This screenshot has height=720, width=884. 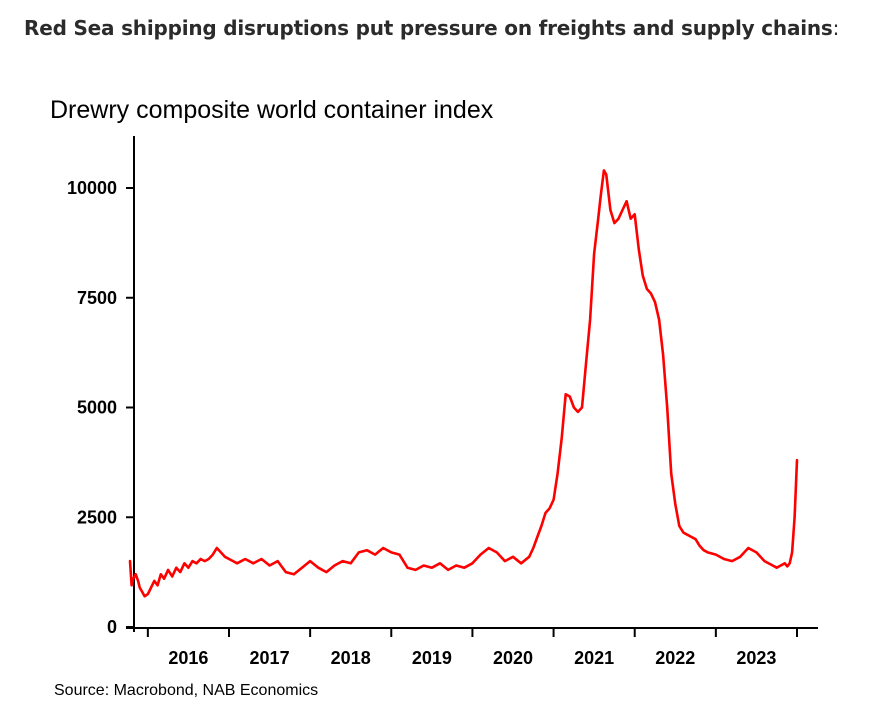 I want to click on x-tick-label: 2017, so click(x=270, y=658).